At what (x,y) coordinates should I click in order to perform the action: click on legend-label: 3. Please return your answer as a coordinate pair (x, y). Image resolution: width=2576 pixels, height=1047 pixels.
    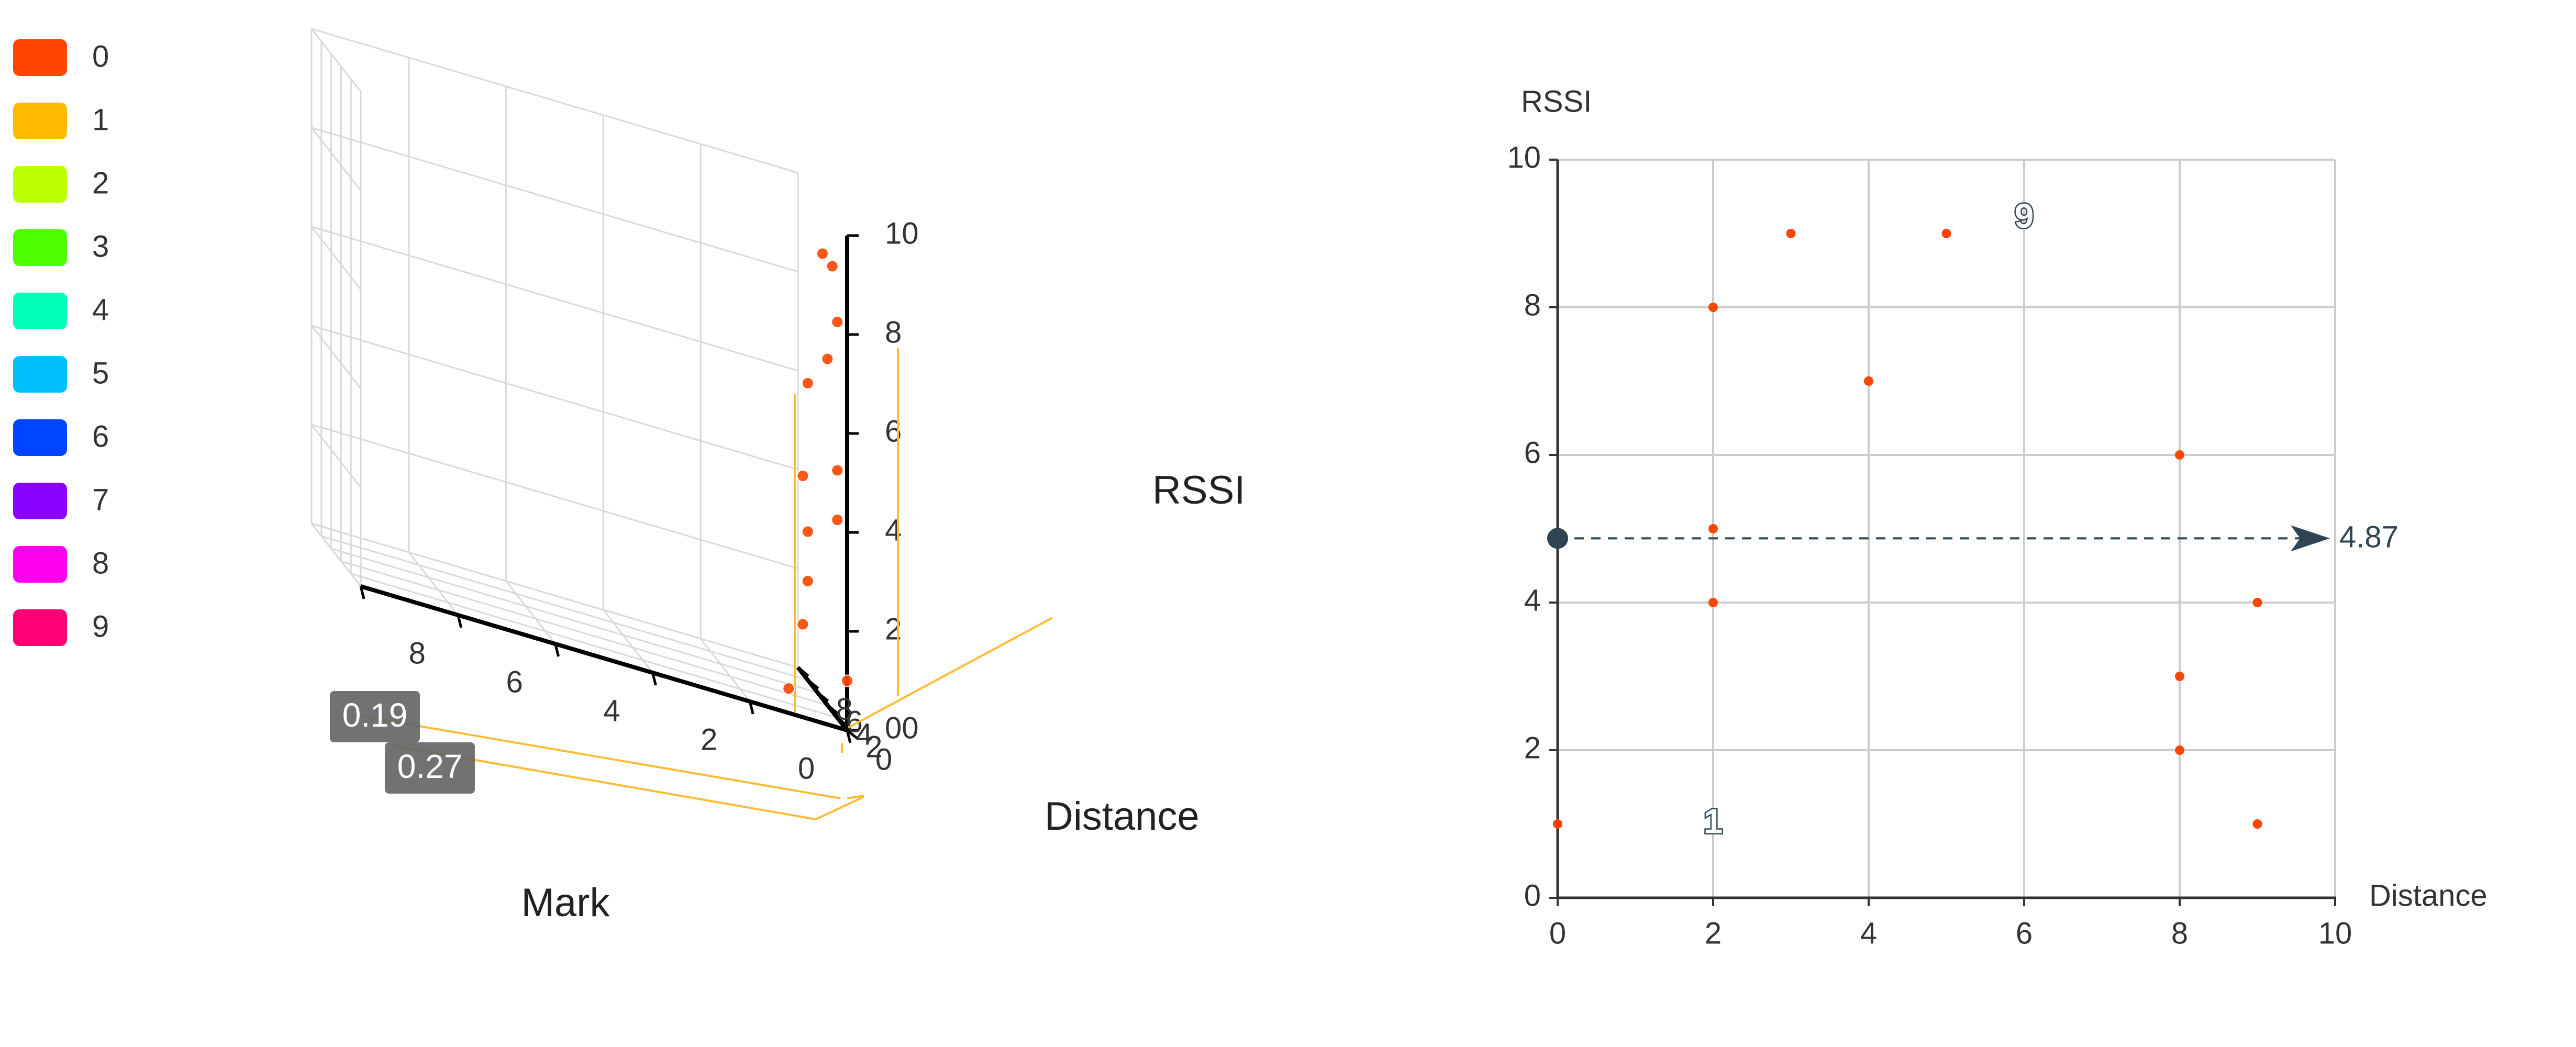
    Looking at the image, I should click on (100, 246).